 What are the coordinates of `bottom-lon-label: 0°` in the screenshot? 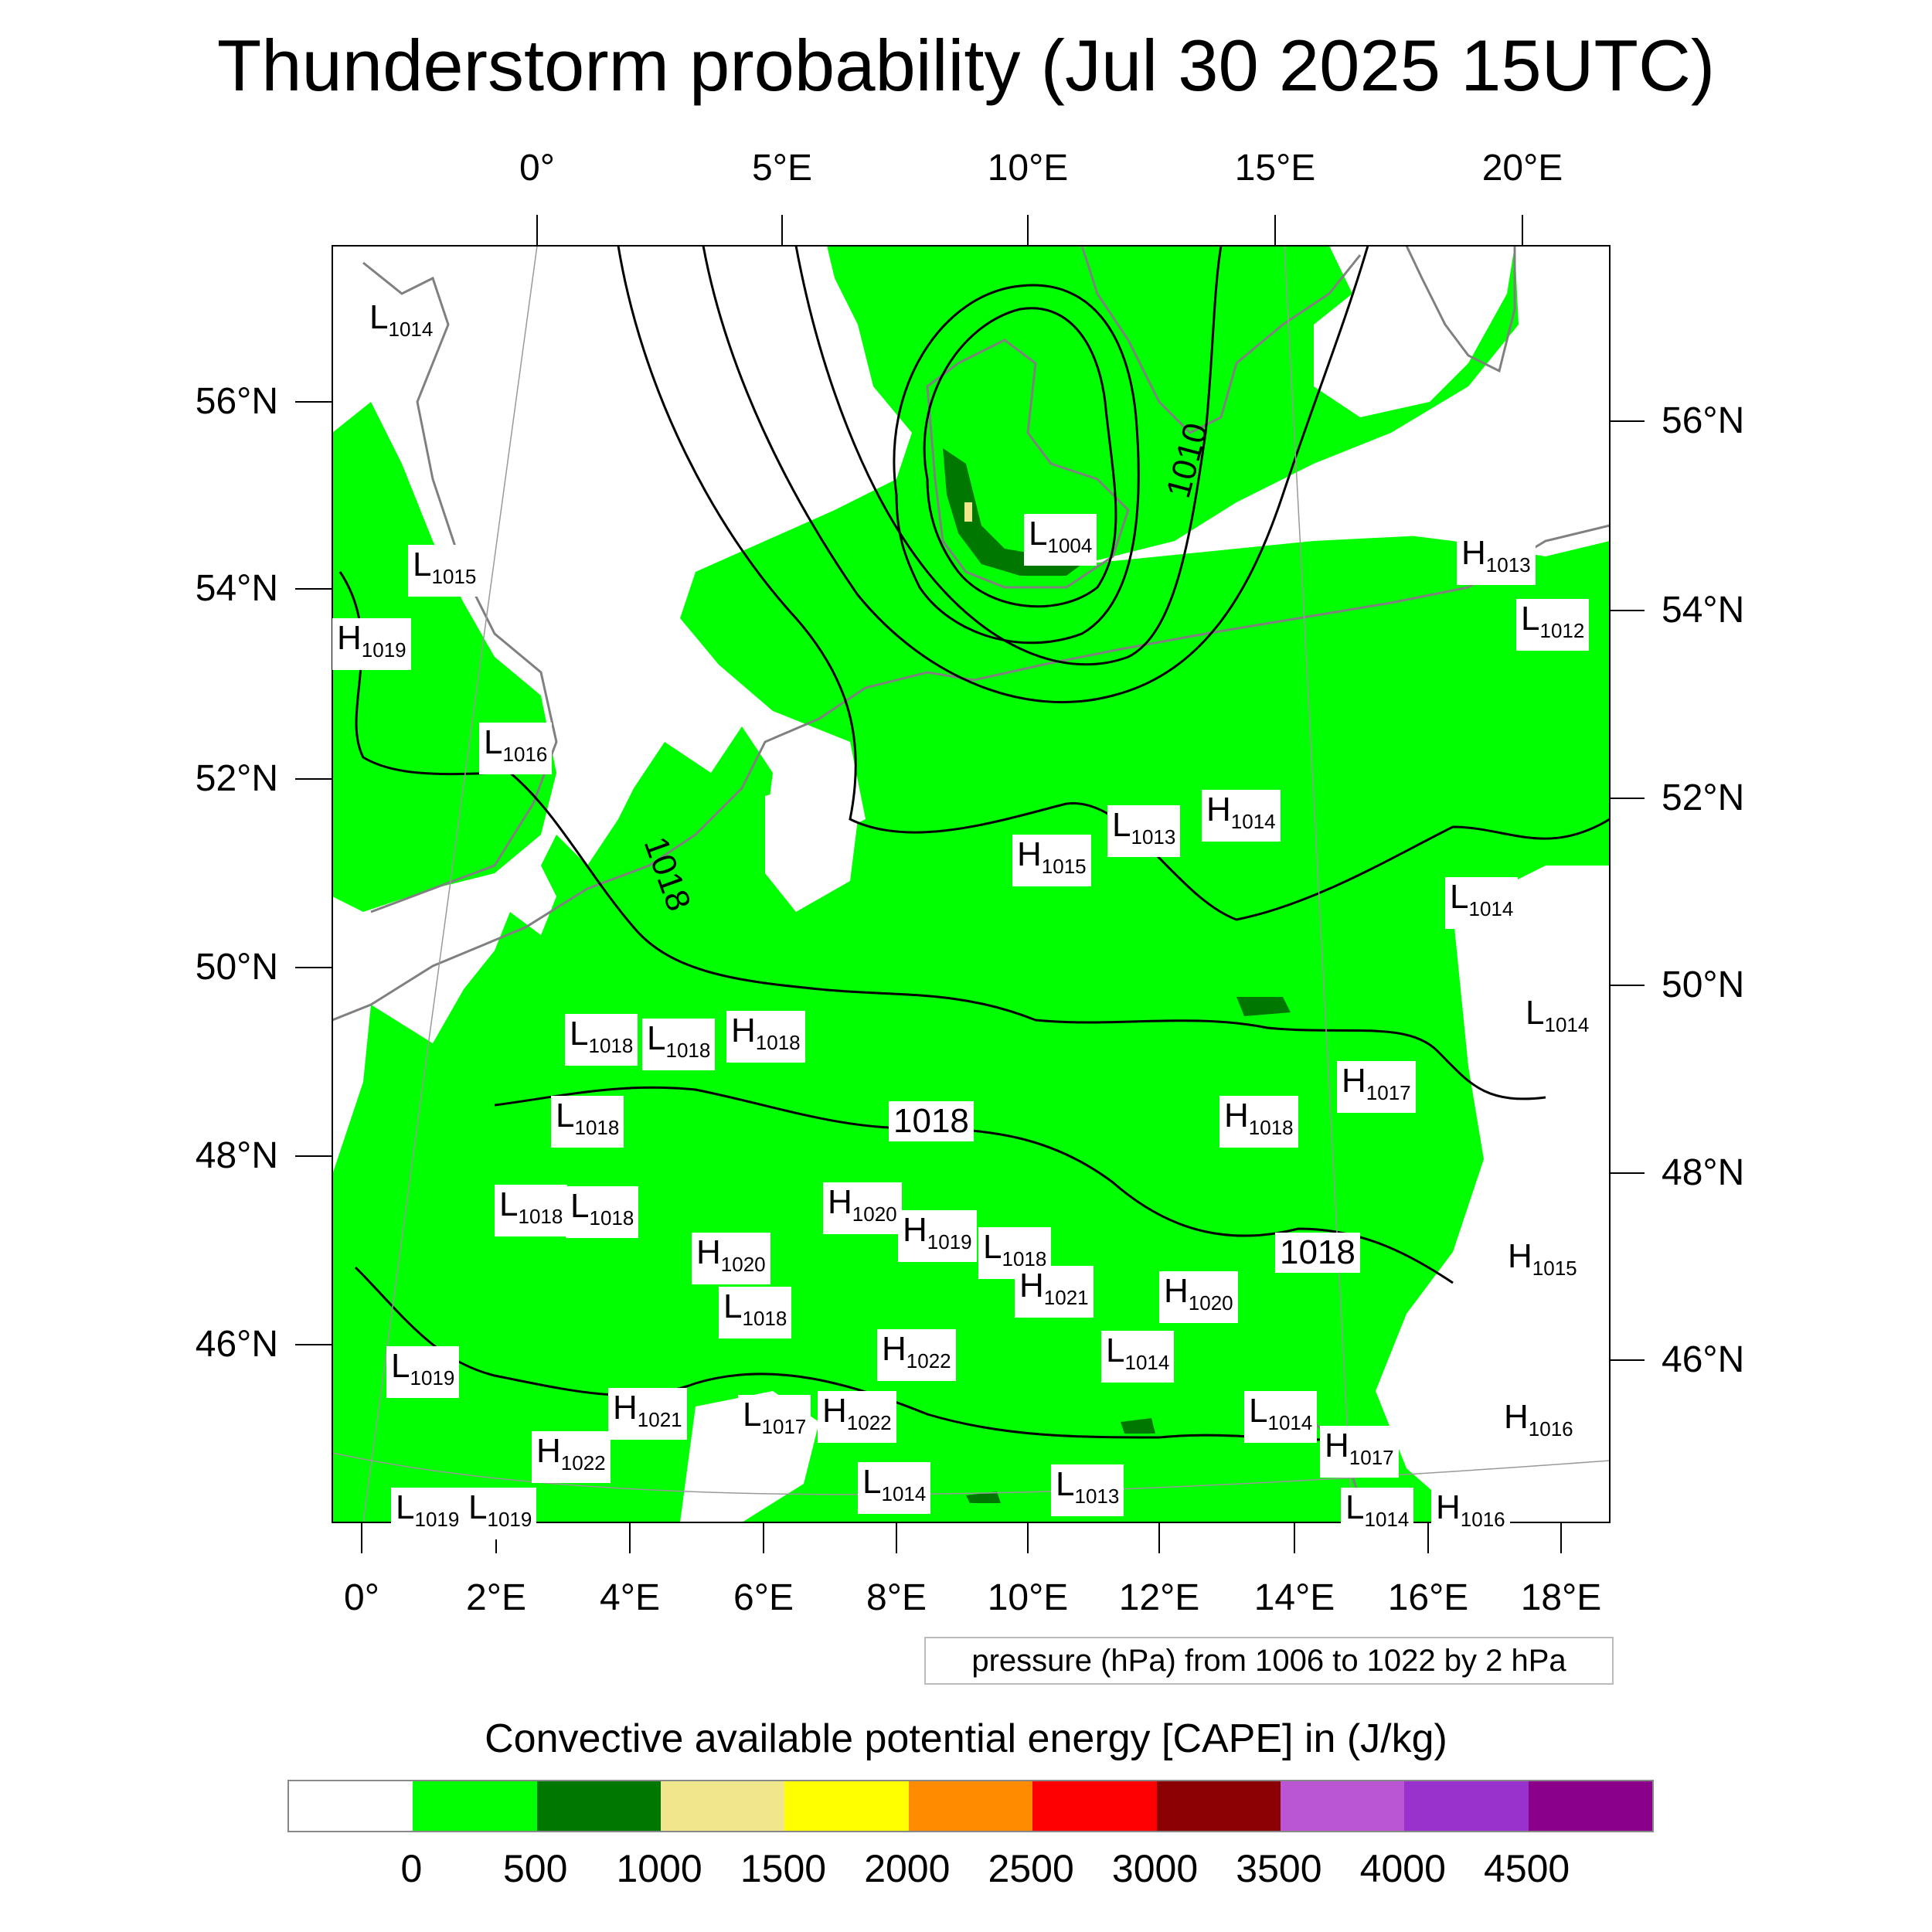 It's located at (362, 1598).